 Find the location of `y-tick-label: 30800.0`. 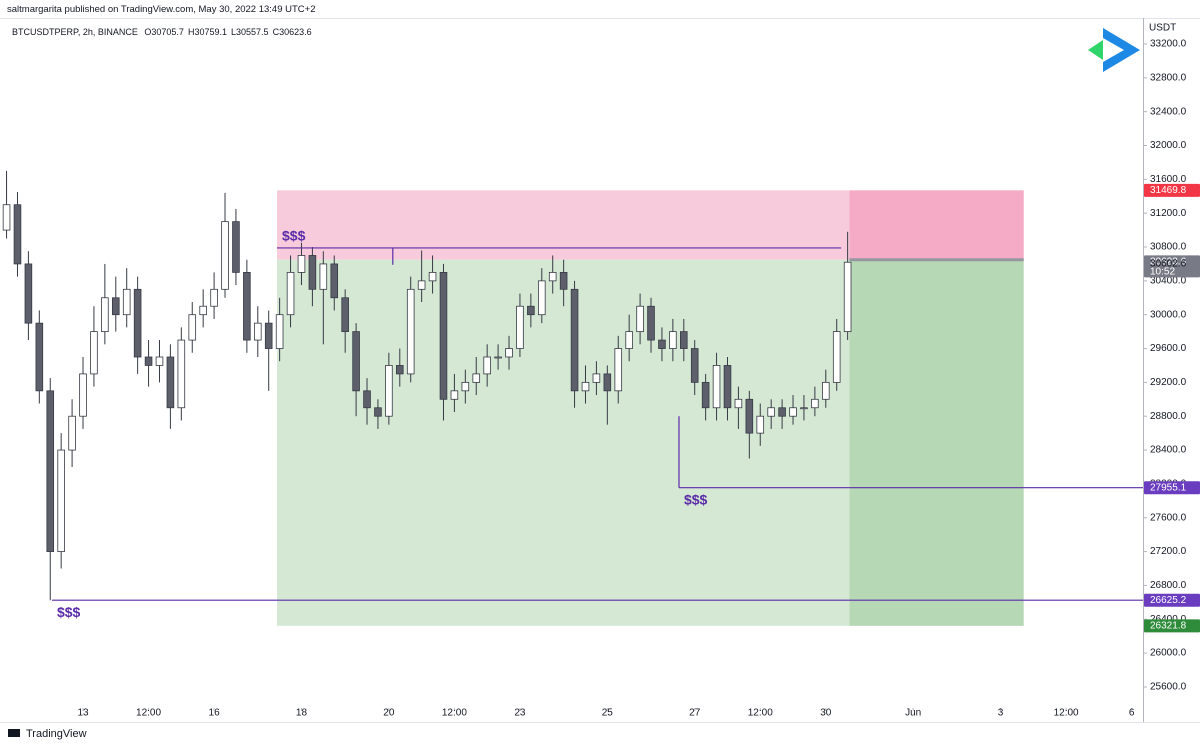

y-tick-label: 30800.0 is located at coordinates (1168, 247).